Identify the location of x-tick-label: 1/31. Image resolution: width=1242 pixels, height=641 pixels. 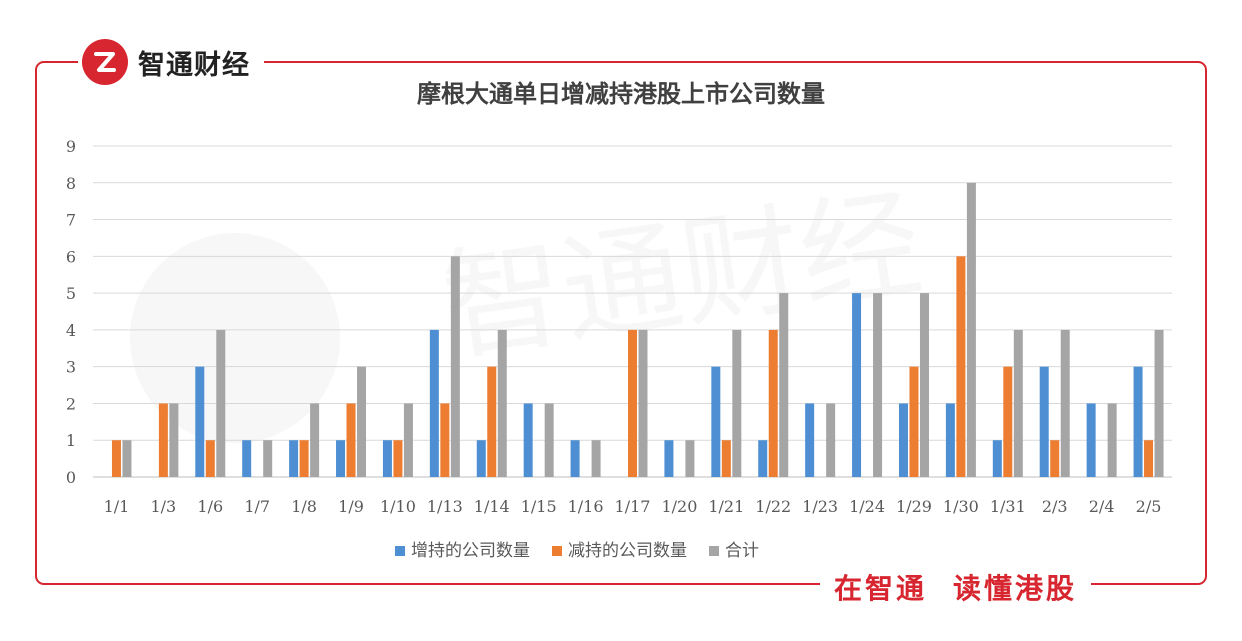
(1008, 506).